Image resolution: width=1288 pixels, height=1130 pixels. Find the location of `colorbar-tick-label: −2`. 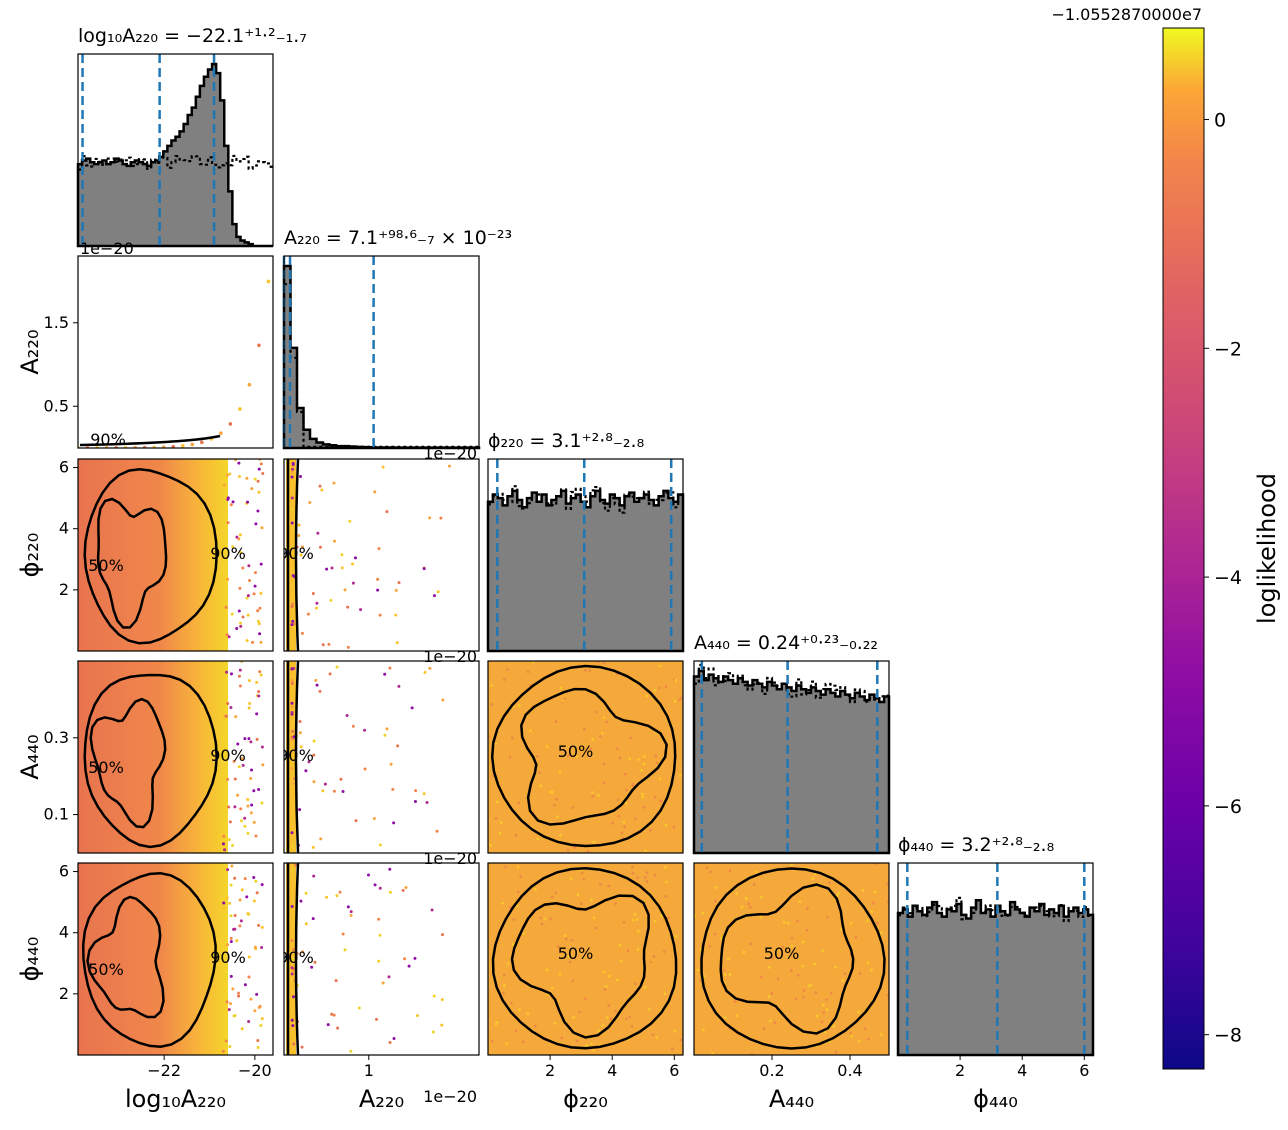

colorbar-tick-label: −2 is located at coordinates (1228, 349).